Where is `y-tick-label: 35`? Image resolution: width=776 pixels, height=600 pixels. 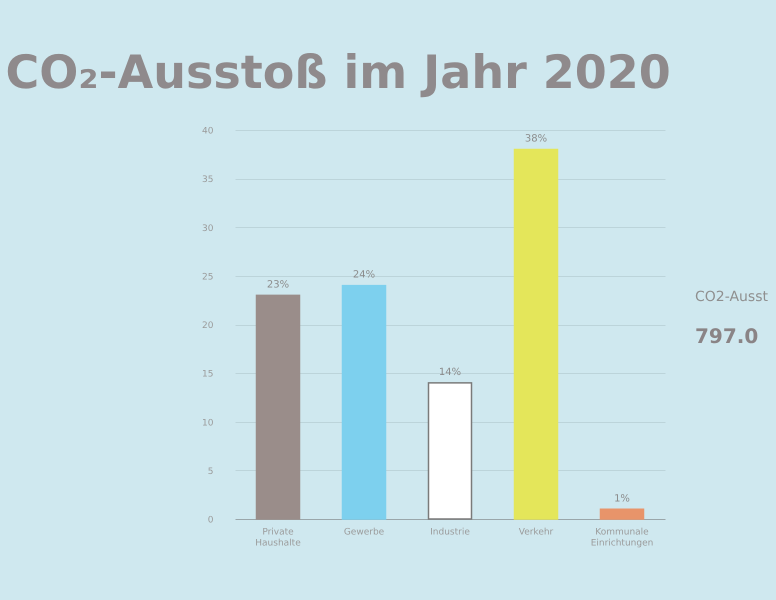 y-tick-label: 35 is located at coordinates (208, 180).